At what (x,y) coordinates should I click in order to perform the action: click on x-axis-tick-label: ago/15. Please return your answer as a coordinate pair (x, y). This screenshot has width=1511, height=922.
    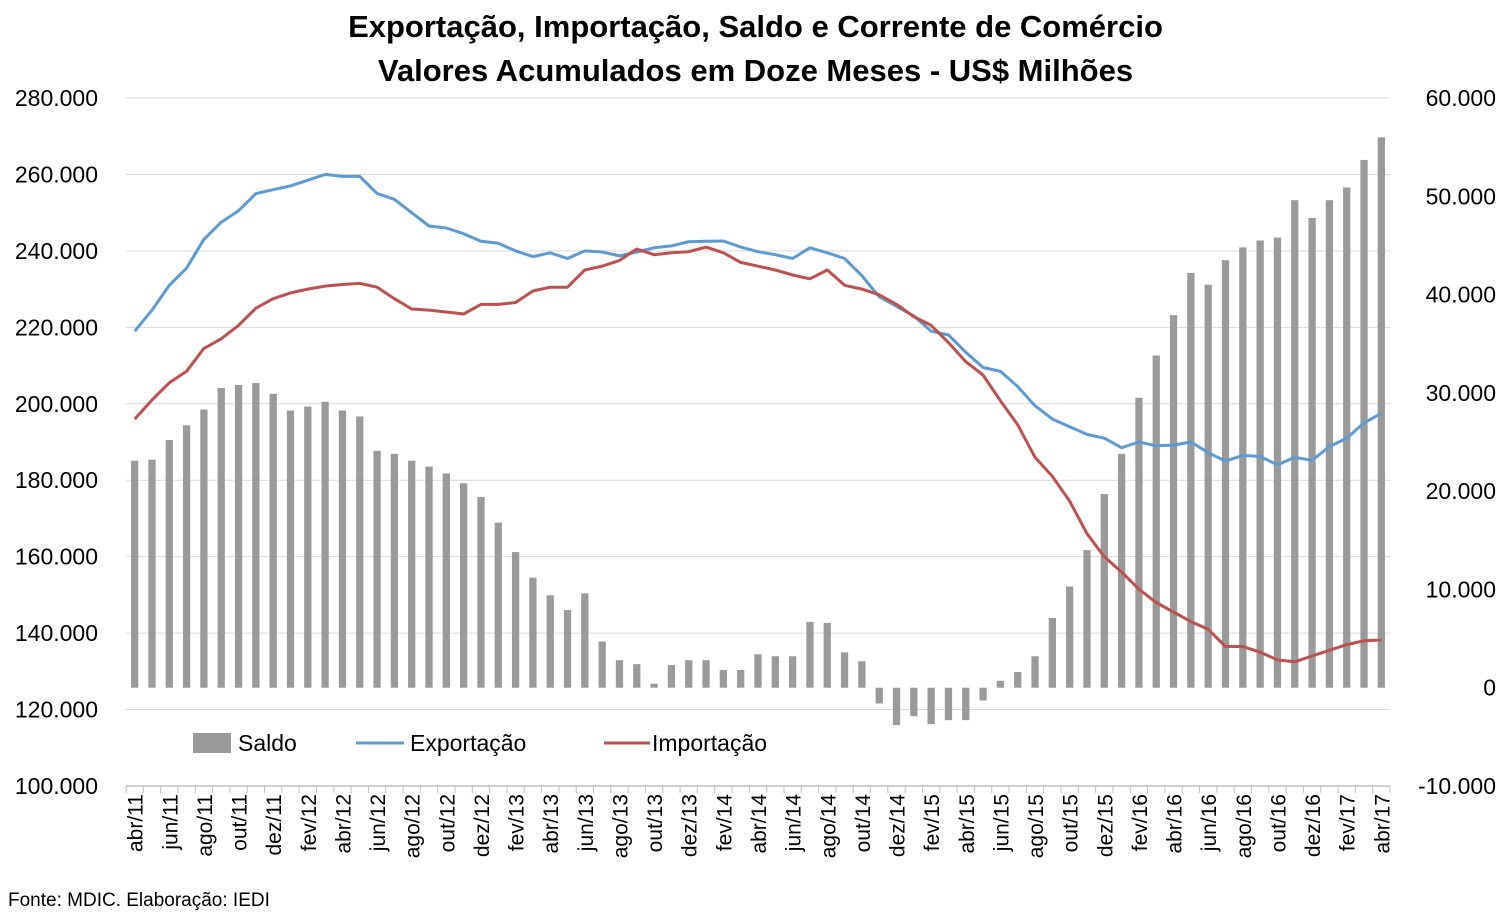
    Looking at the image, I should click on (1036, 826).